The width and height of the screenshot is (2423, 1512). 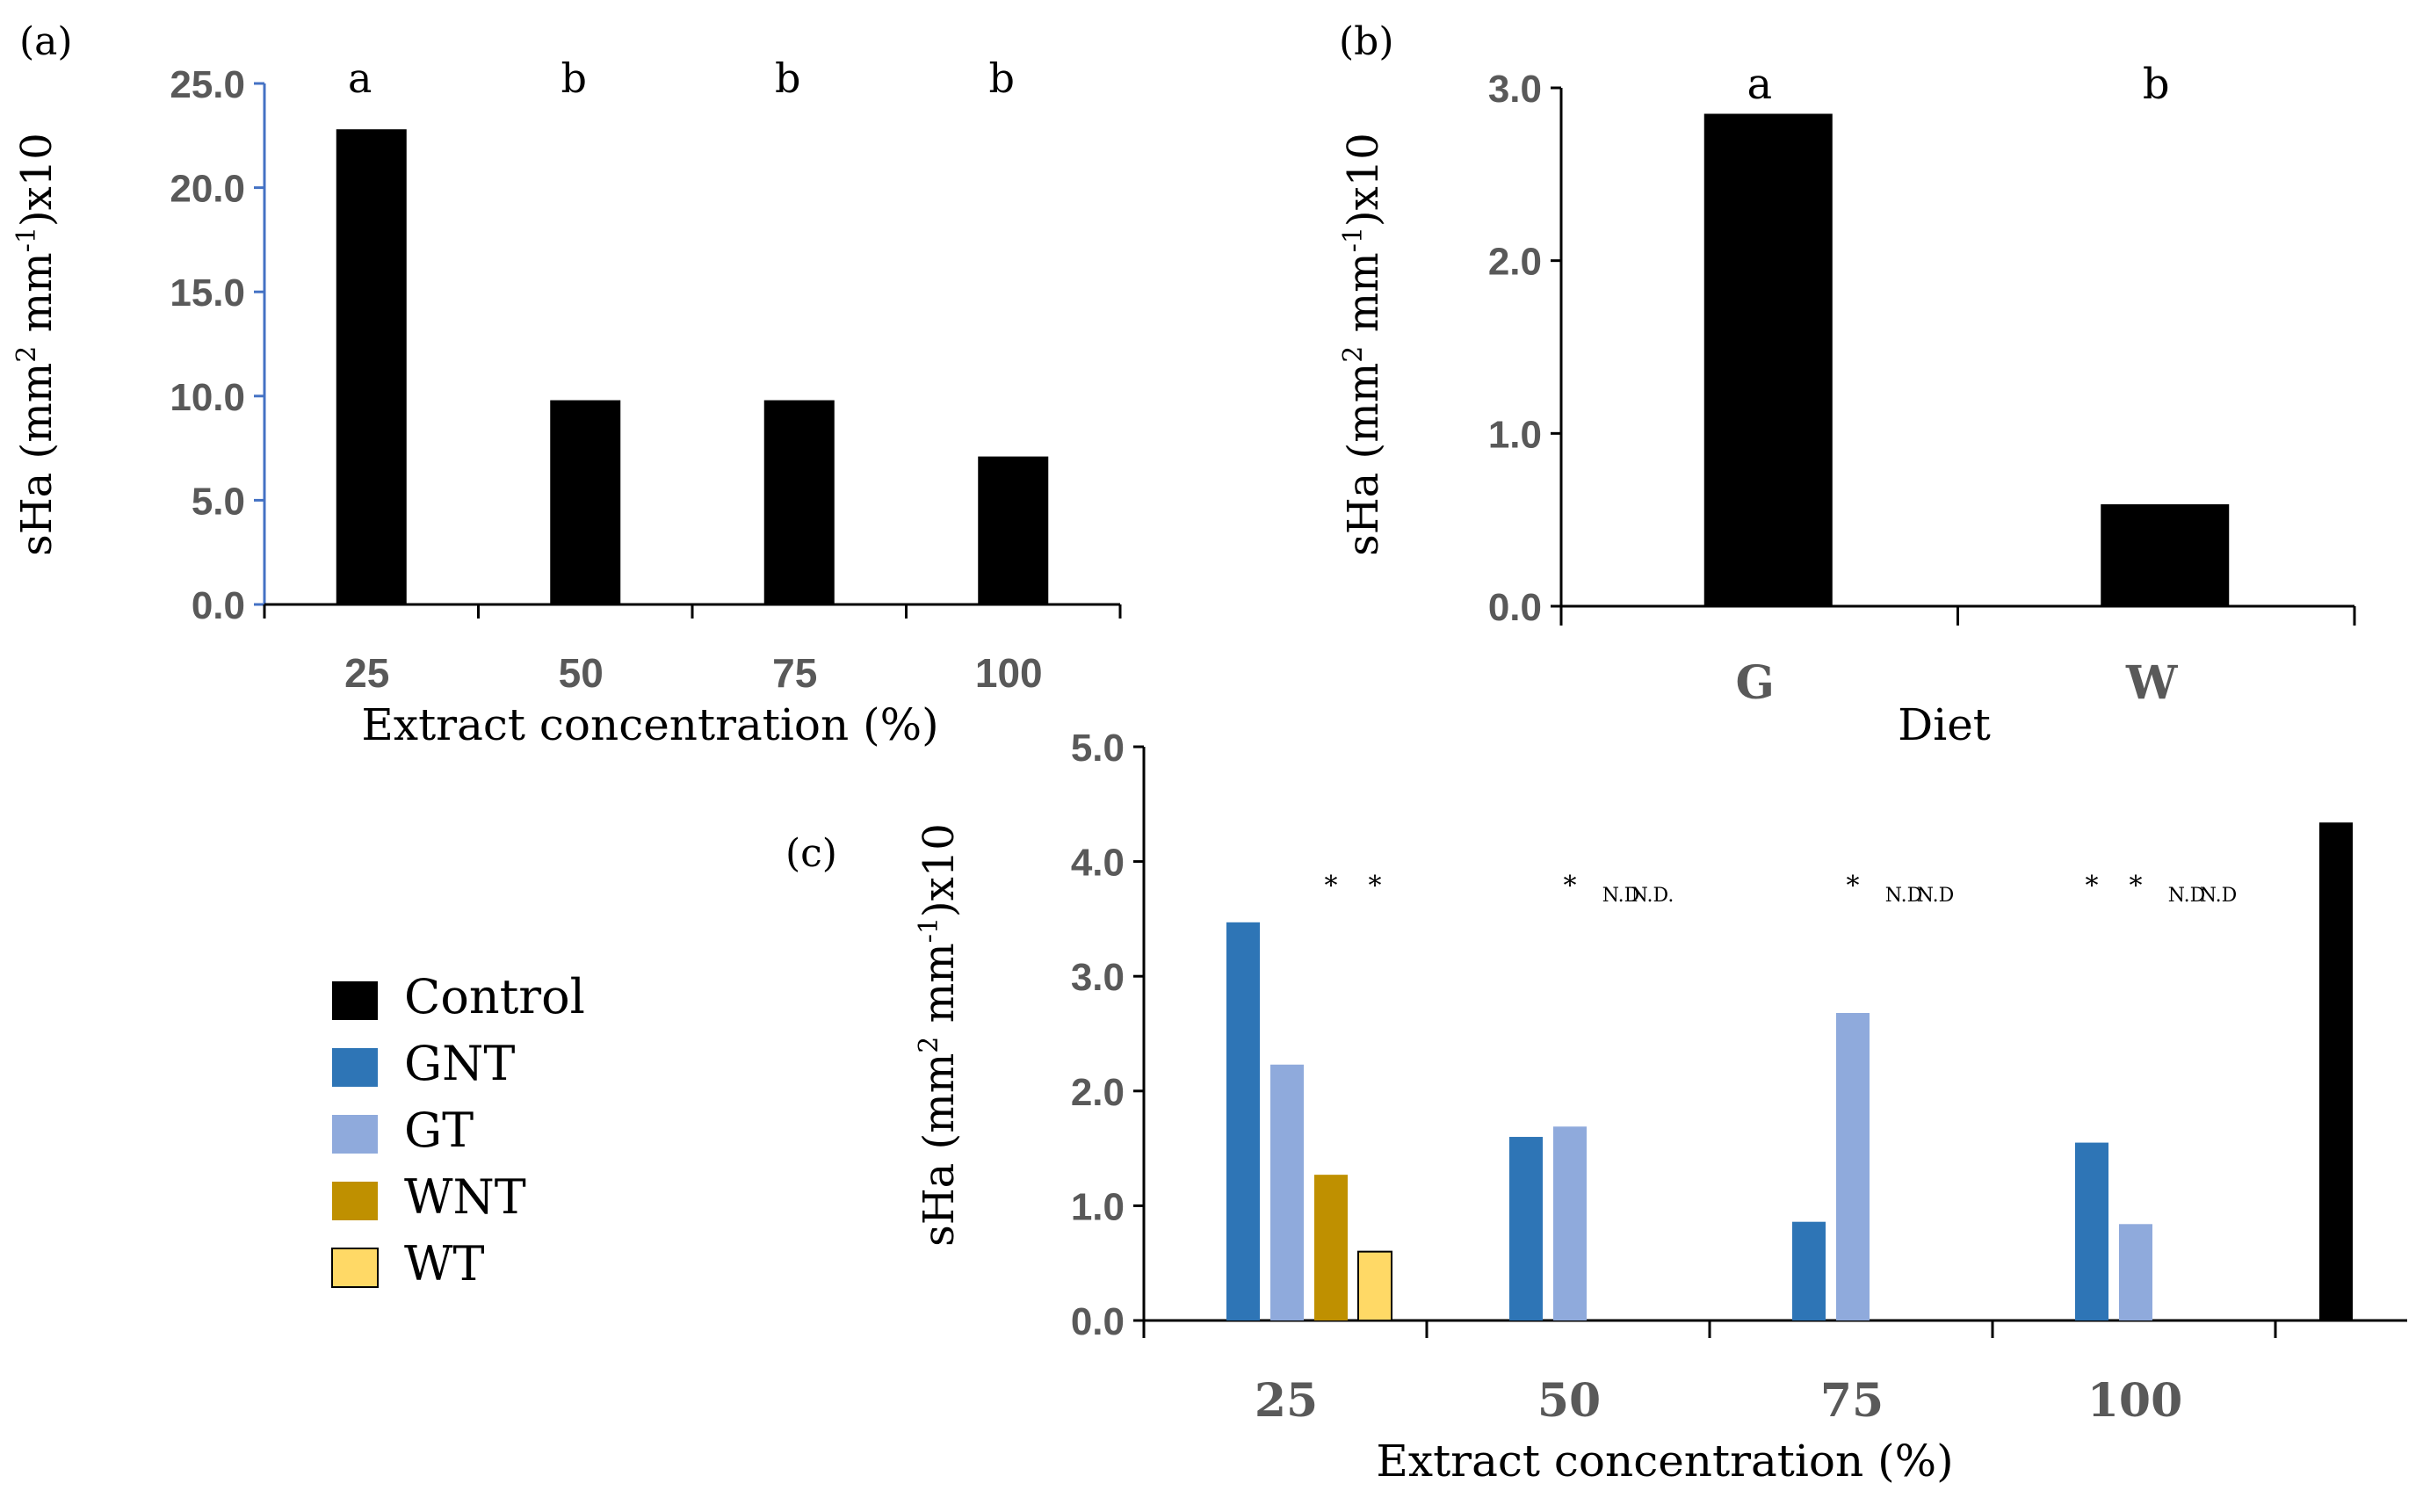 I want to click on x-tick-label: W, so click(x=2152, y=683).